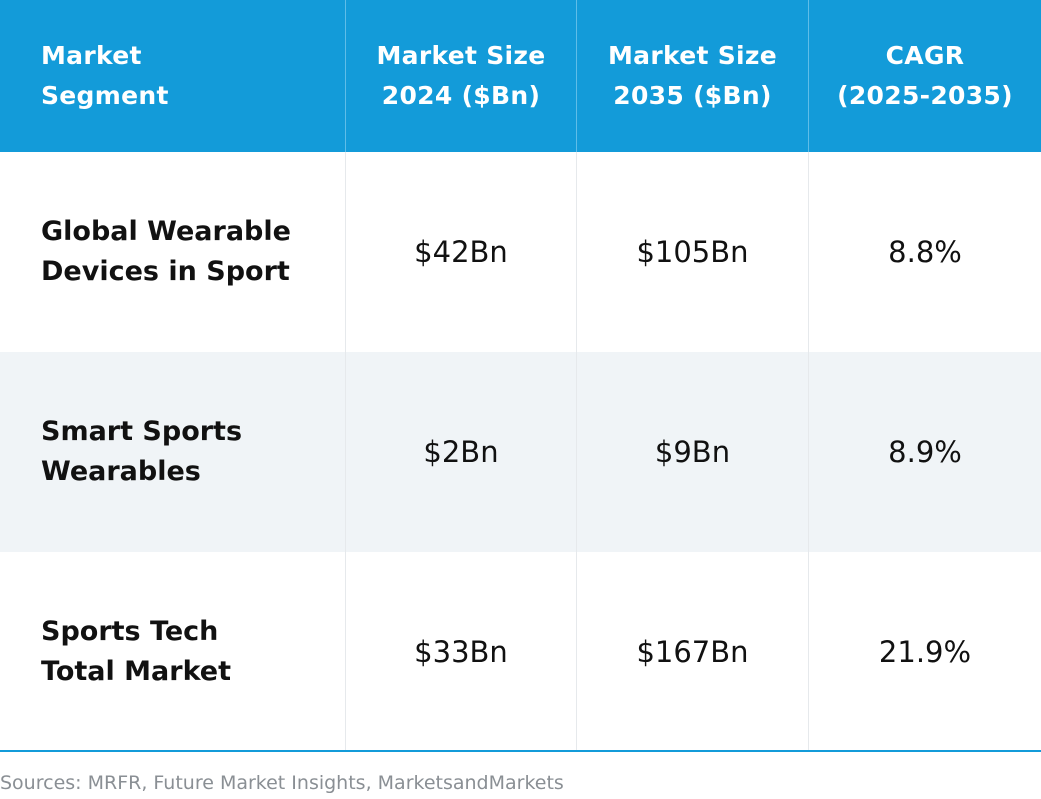 The height and width of the screenshot is (799, 1041). What do you see at coordinates (924, 452) in the screenshot?
I see `cagr-cell: 8.9%` at bounding box center [924, 452].